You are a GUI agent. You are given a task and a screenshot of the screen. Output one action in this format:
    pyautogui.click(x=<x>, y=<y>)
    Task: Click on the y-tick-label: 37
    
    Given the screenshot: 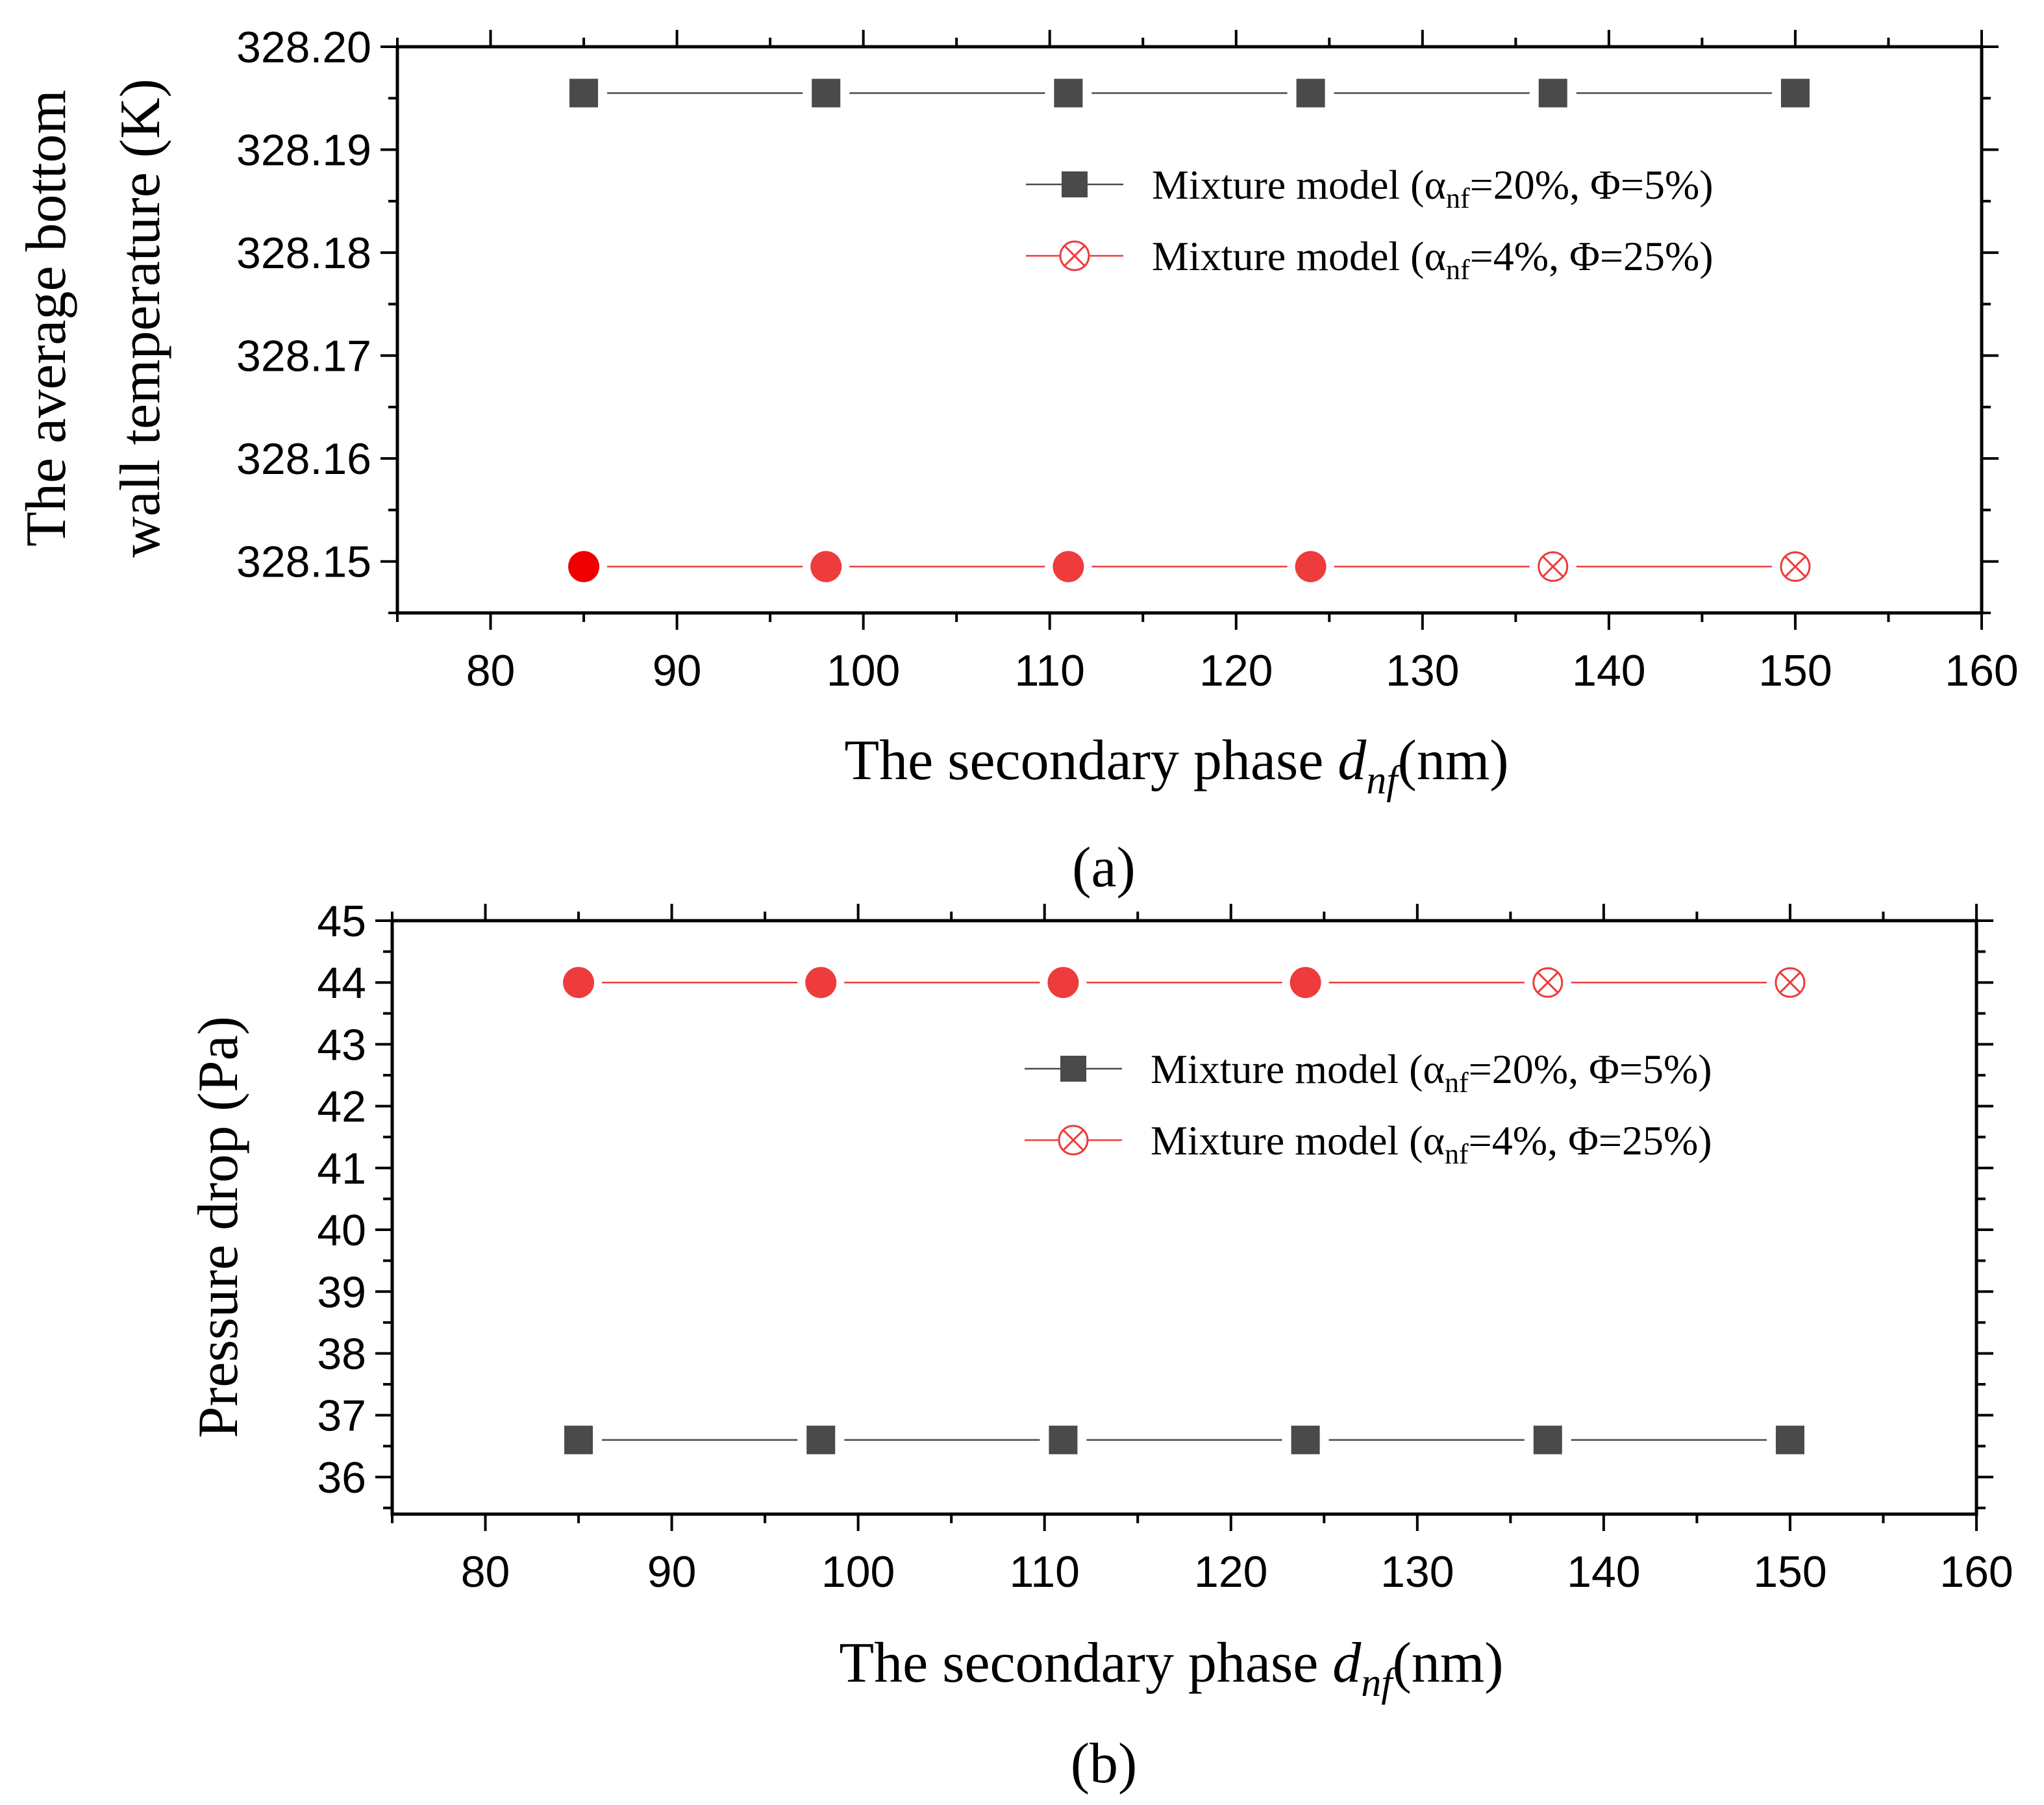 What is the action you would take?
    pyautogui.click(x=341, y=1416)
    